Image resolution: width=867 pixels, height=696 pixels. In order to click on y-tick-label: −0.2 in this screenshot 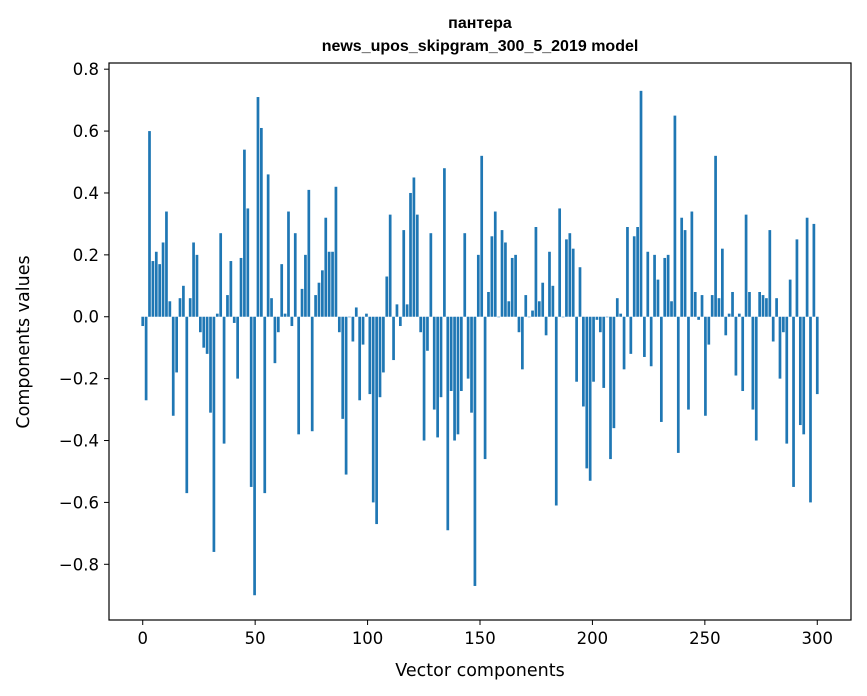, I will do `click(79, 379)`.